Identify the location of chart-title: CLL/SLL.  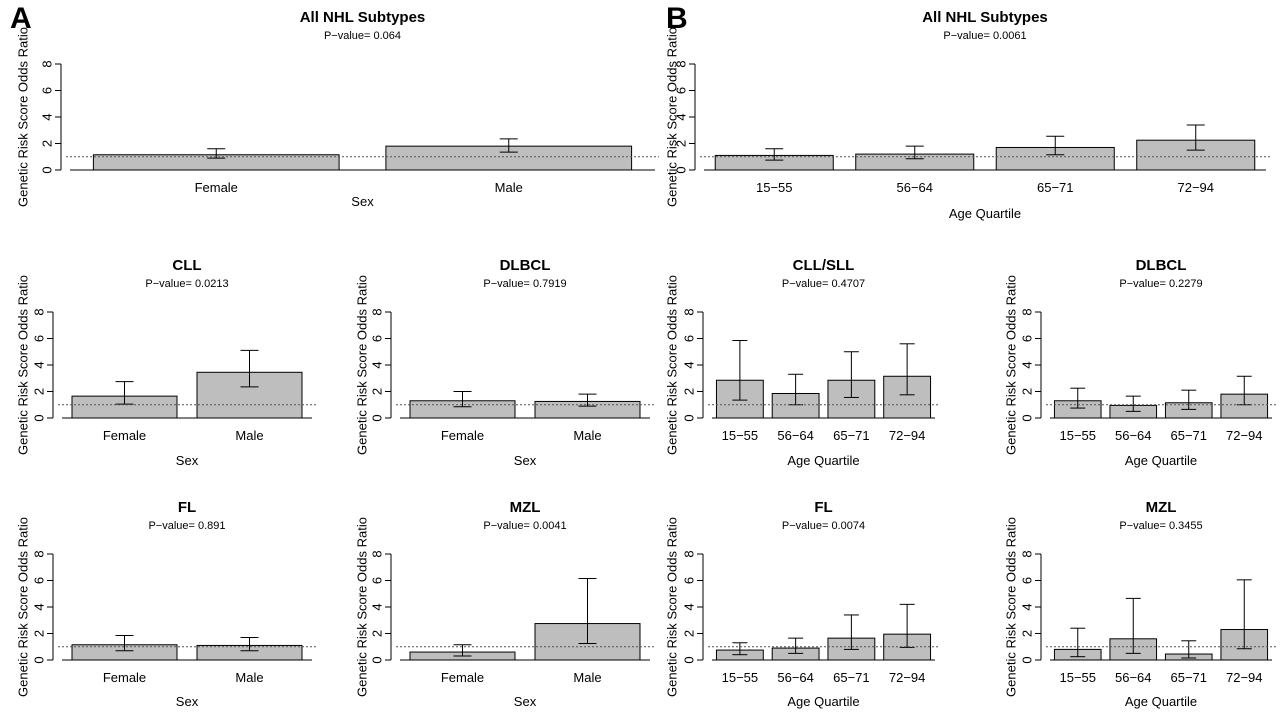
(824, 265).